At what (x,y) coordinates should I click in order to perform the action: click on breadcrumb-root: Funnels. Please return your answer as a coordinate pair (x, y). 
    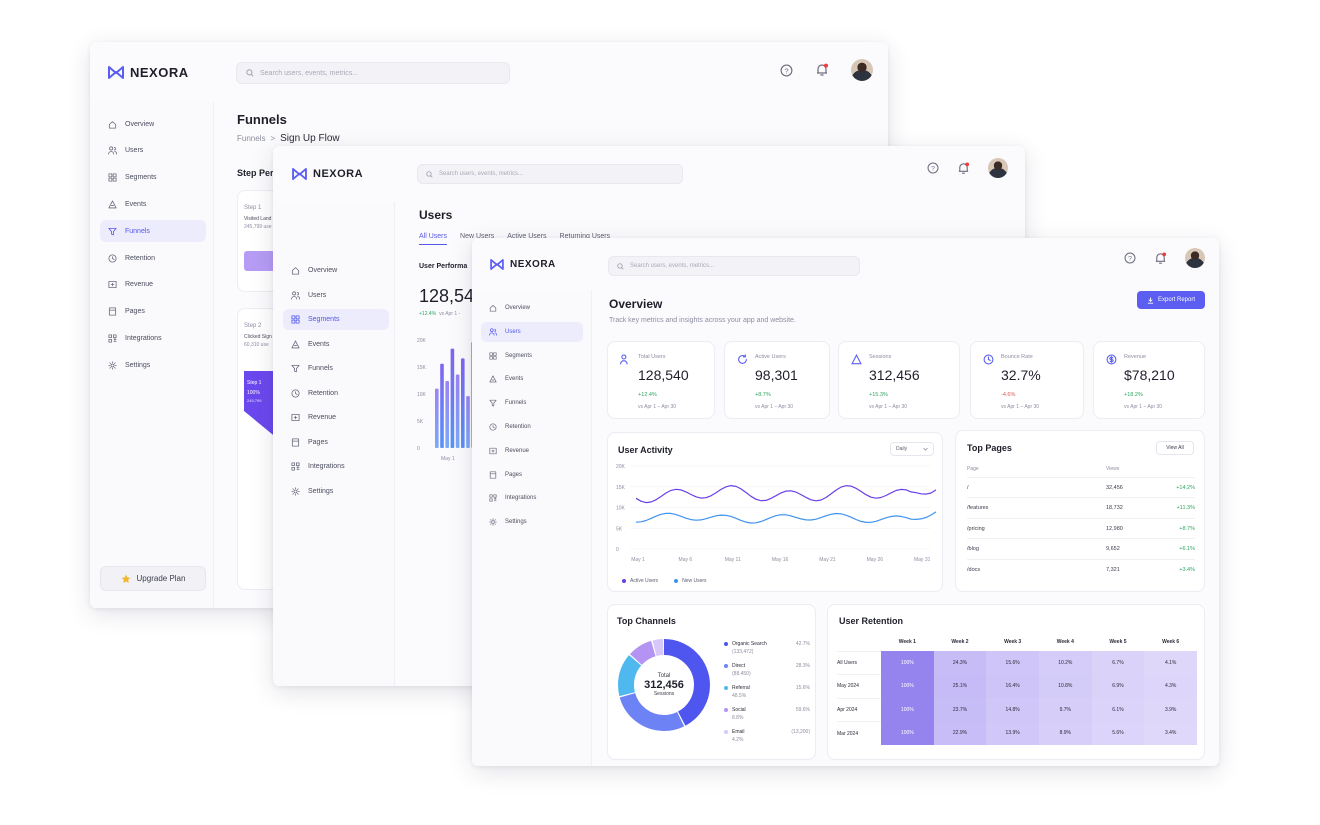
    Looking at the image, I should click on (251, 138).